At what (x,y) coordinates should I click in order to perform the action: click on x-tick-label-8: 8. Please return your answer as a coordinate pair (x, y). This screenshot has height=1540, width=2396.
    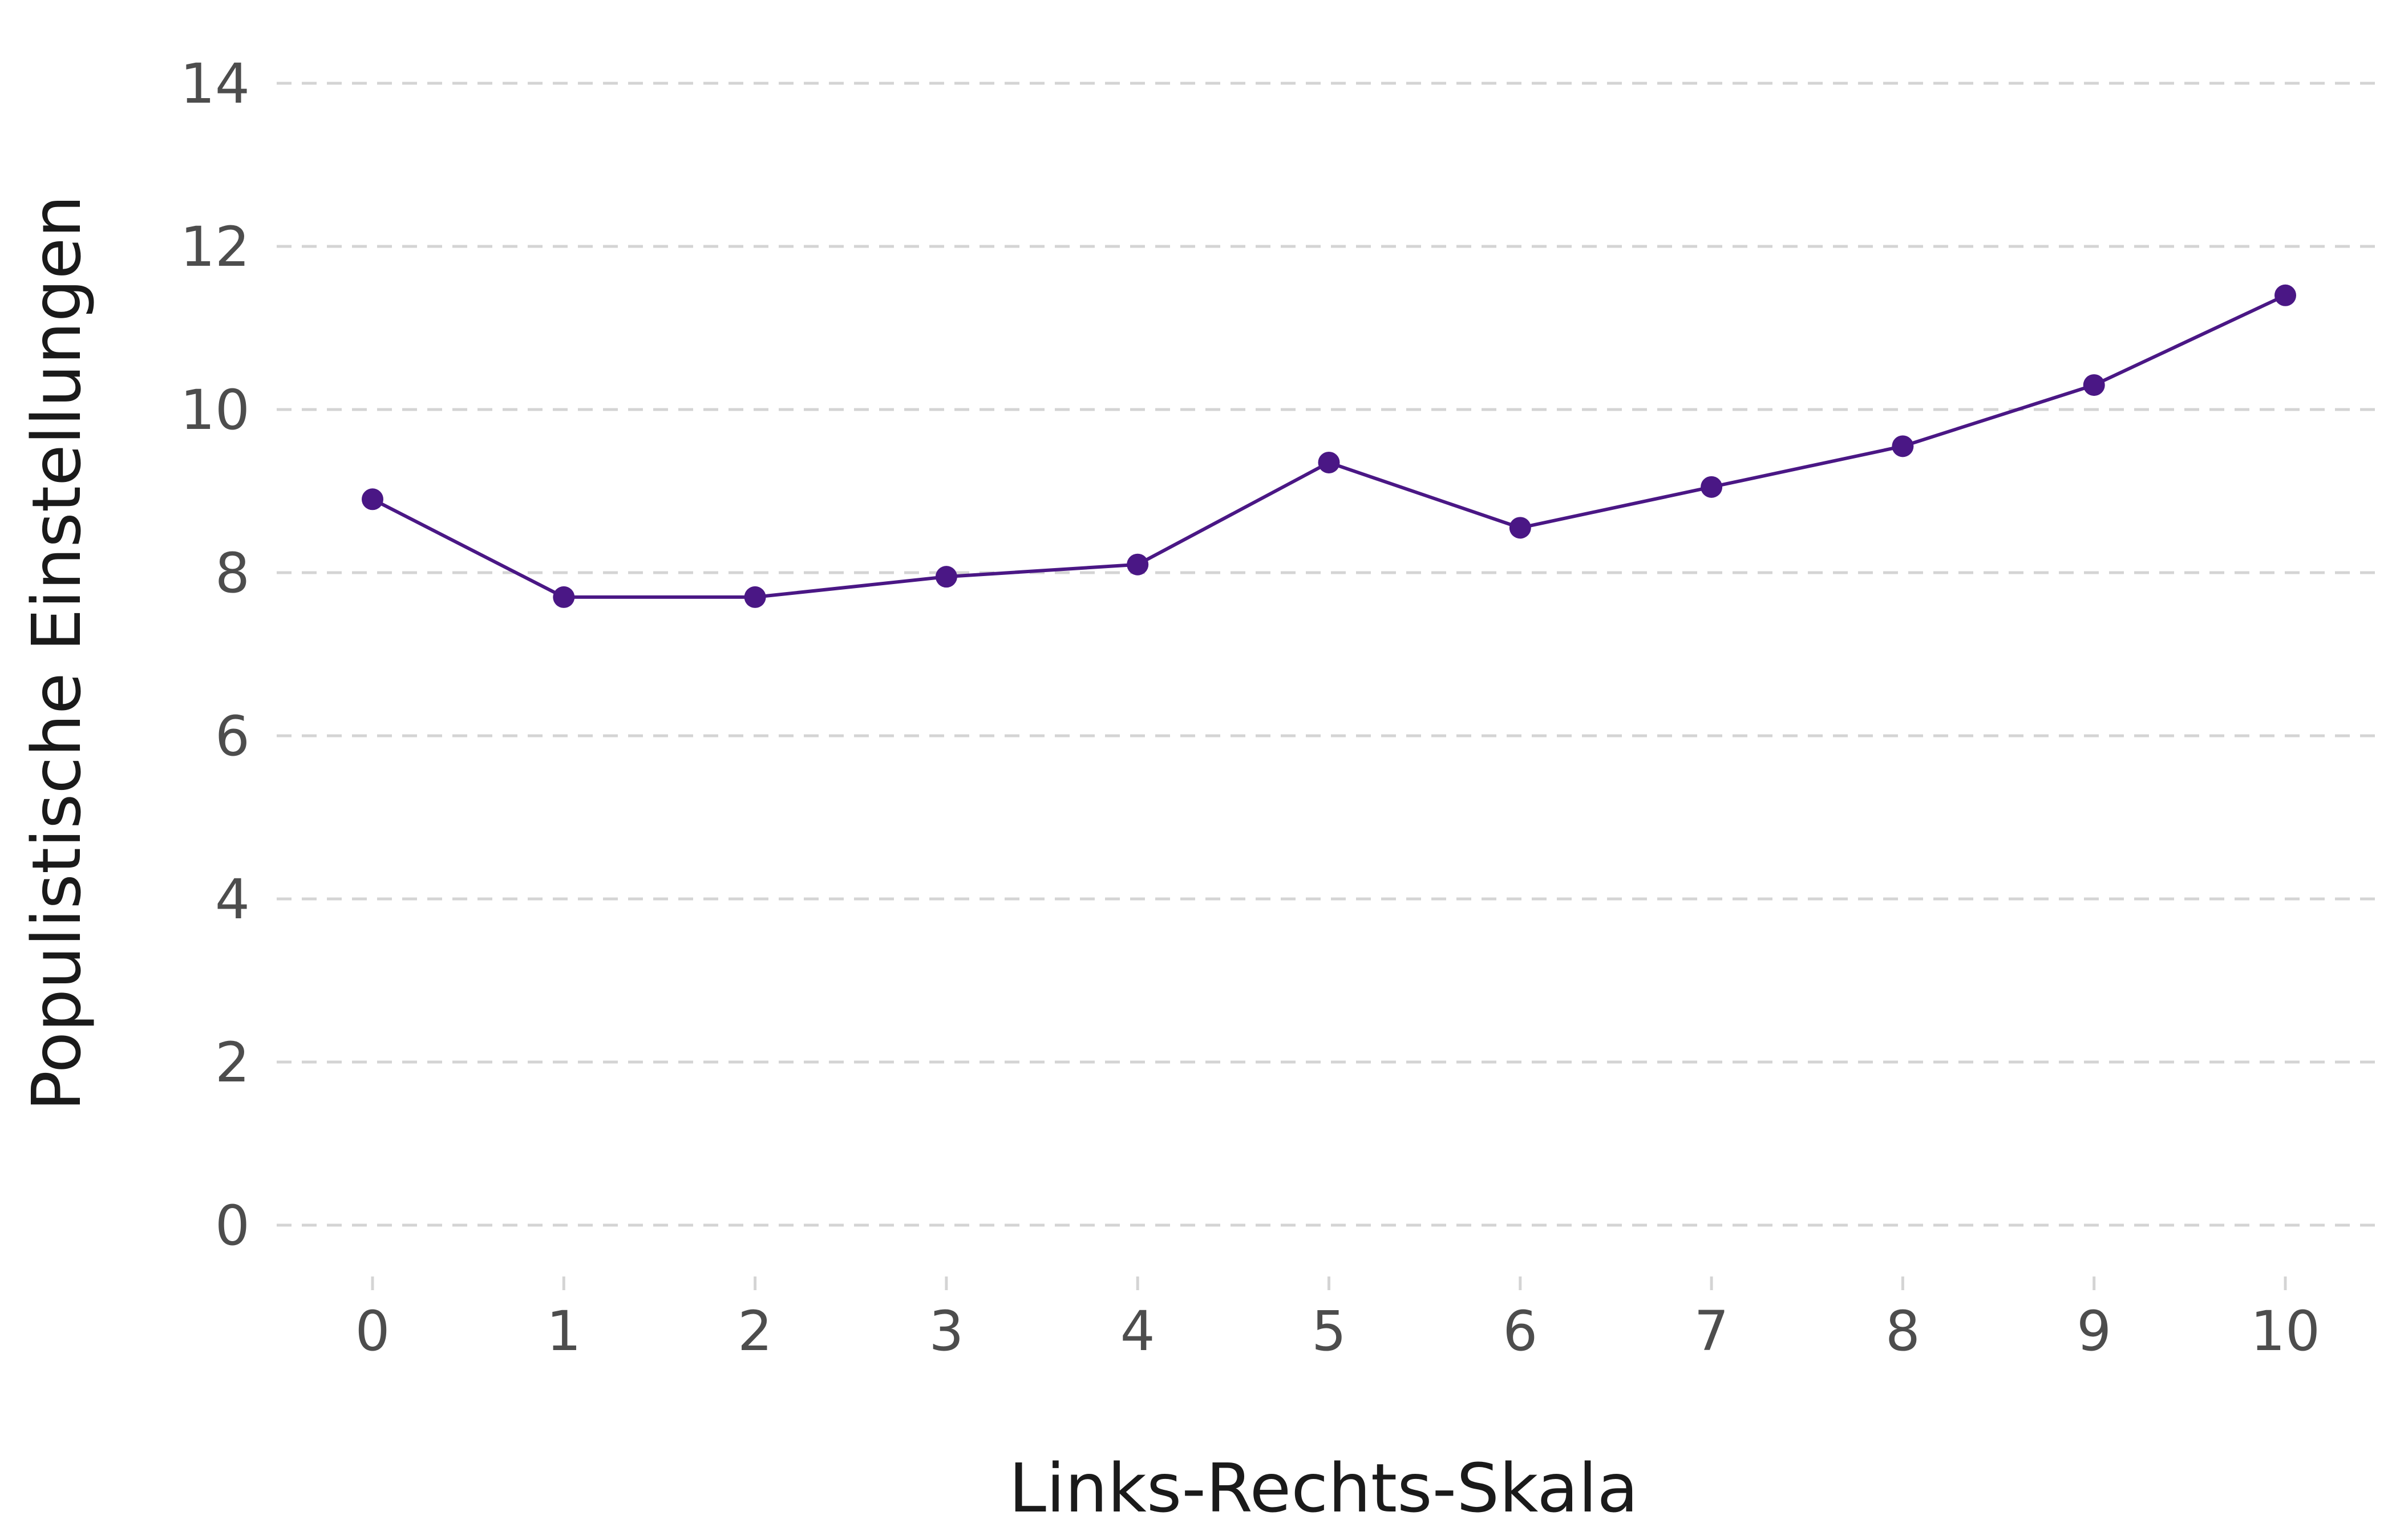
    Looking at the image, I should click on (1903, 1331).